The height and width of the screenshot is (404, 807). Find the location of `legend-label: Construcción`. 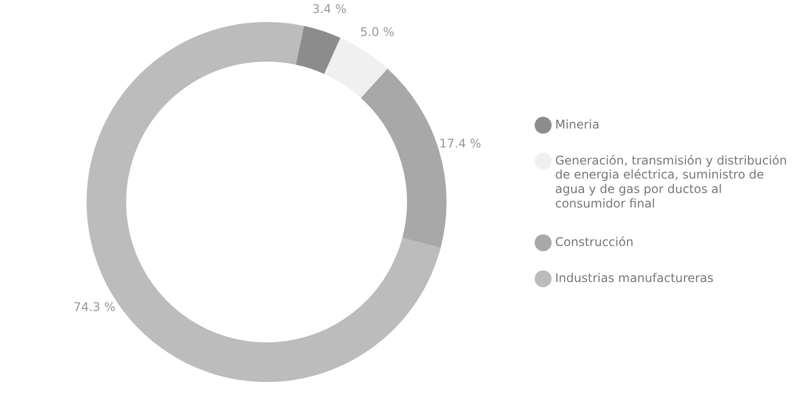

legend-label: Construcción is located at coordinates (594, 241).